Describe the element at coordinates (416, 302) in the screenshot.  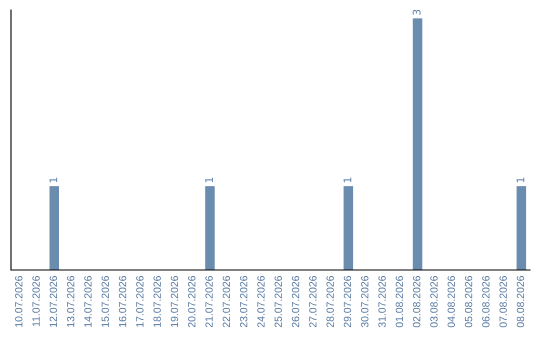
I see `x-tick-label: 02.08.2026` at that location.